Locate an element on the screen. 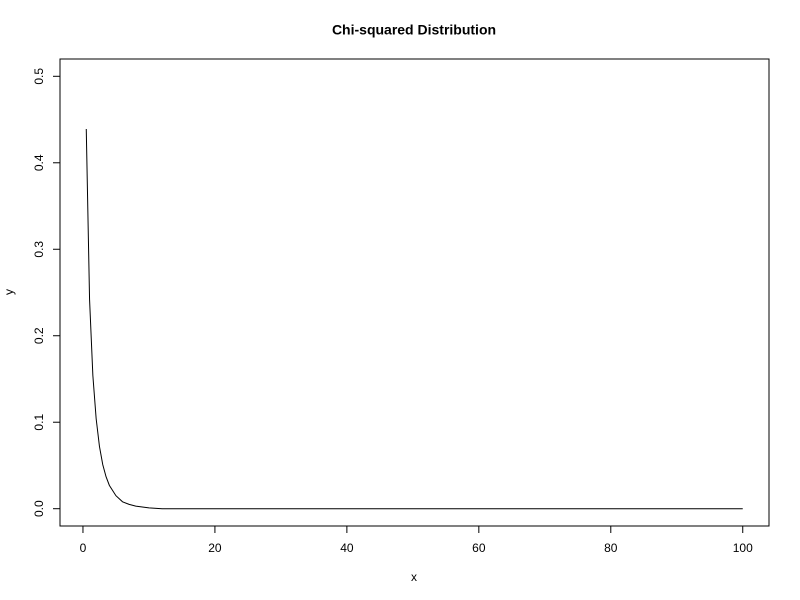  y-tick-label: 0.4 is located at coordinates (39, 162).